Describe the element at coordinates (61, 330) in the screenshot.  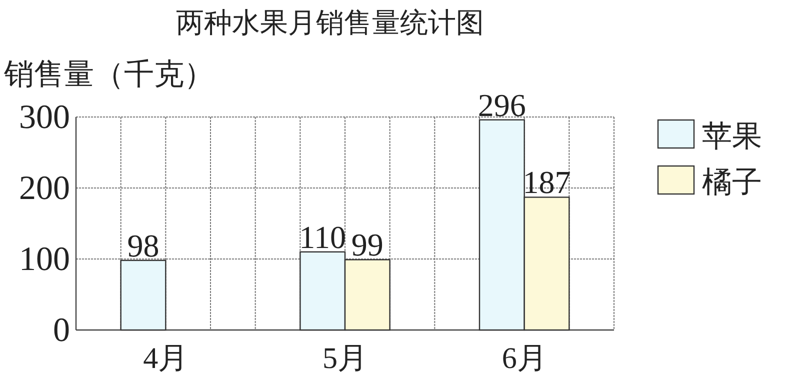
I see `ytick: 0` at that location.